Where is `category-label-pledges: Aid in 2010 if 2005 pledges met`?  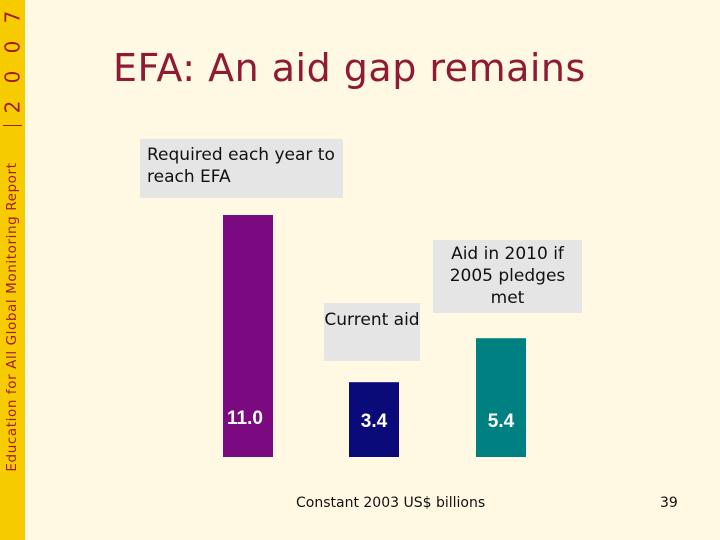
category-label-pledges: Aid in 2010 if 2005 pledges met is located at coordinates (507, 276).